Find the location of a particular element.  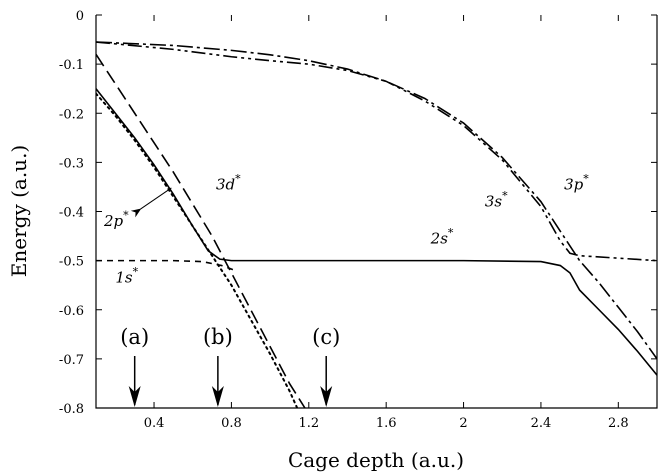

y-tick-label: -0.2 is located at coordinates (71, 114).